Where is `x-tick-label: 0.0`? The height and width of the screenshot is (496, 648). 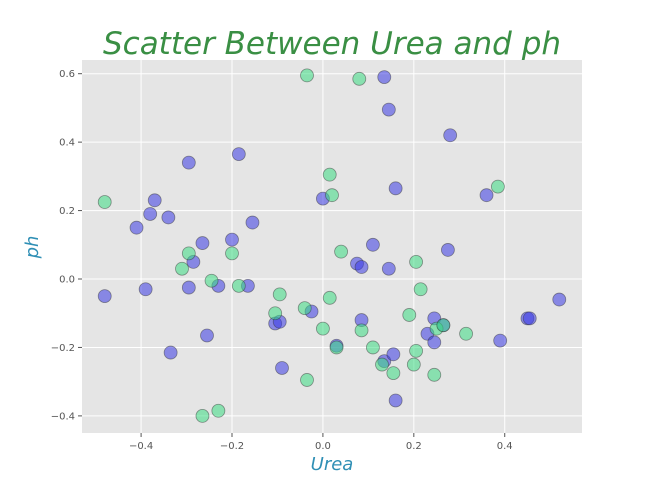 x-tick-label: 0.0 is located at coordinates (323, 446).